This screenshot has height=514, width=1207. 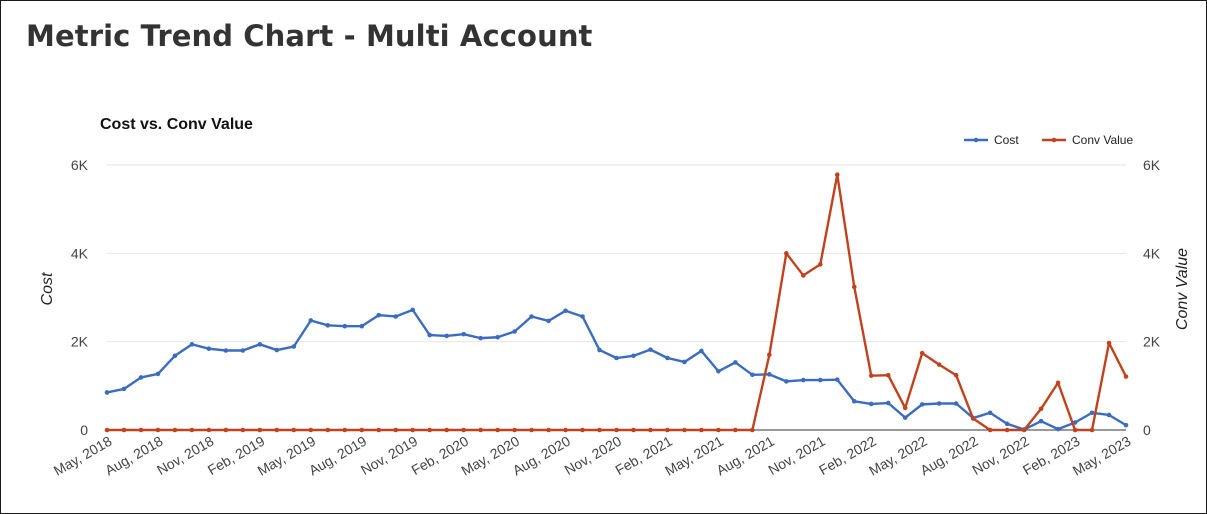 What do you see at coordinates (1152, 165) in the screenshot?
I see `y-right-tick-label: 6K` at bounding box center [1152, 165].